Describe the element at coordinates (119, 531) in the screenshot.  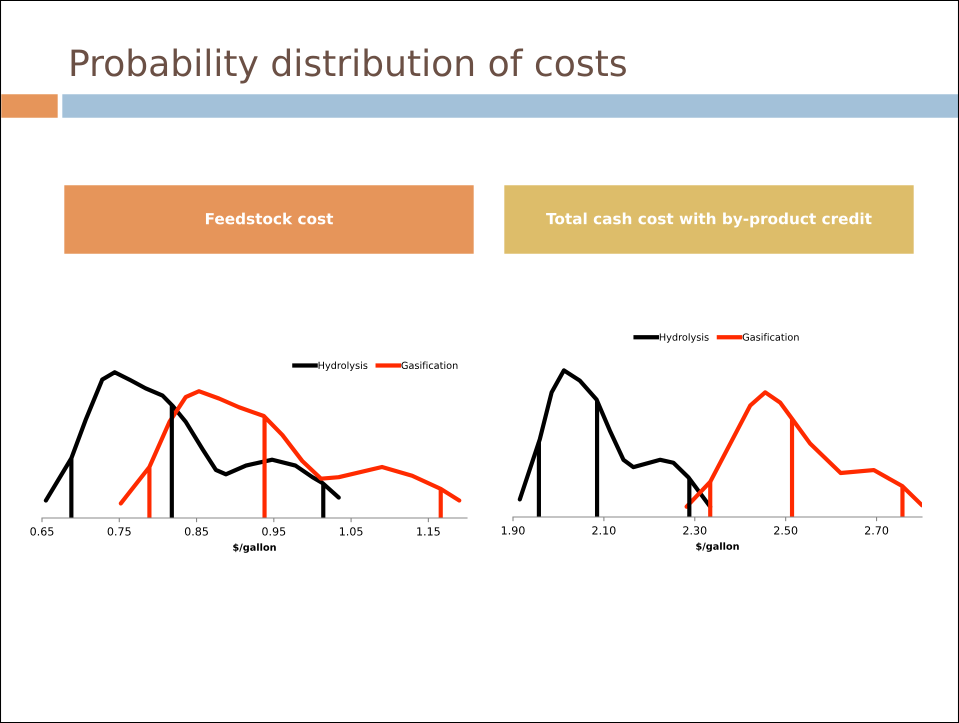
I see `x-tick-label: 0.75` at that location.